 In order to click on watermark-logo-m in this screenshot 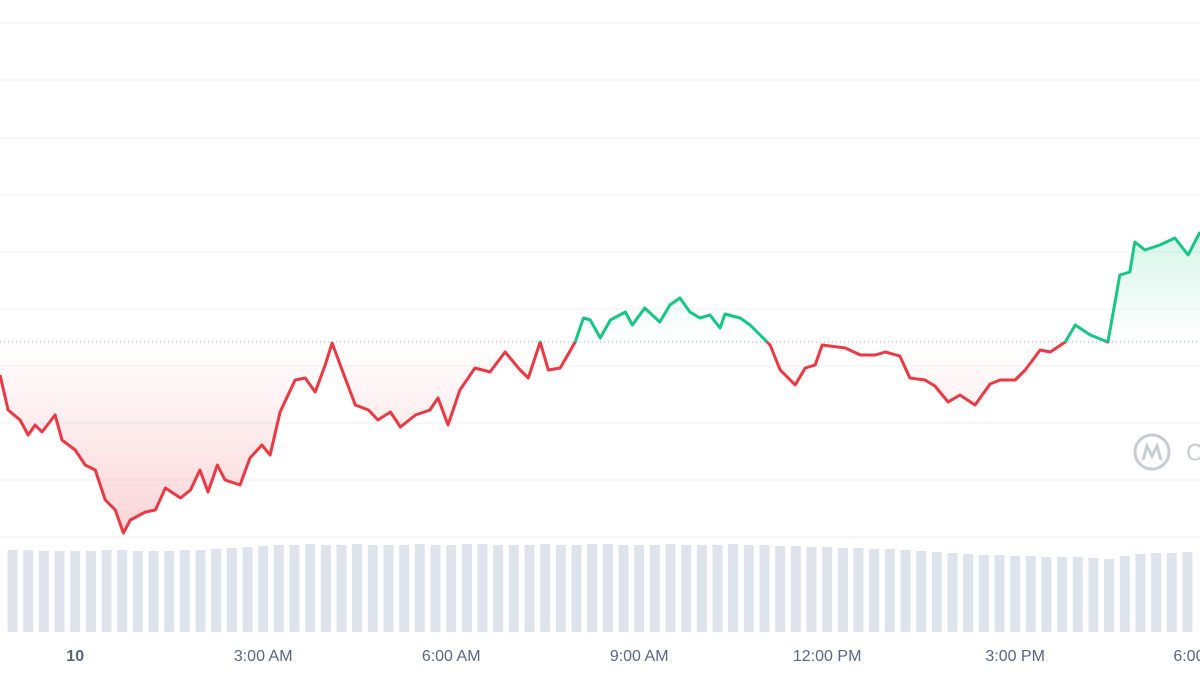, I will do `click(1152, 451)`.